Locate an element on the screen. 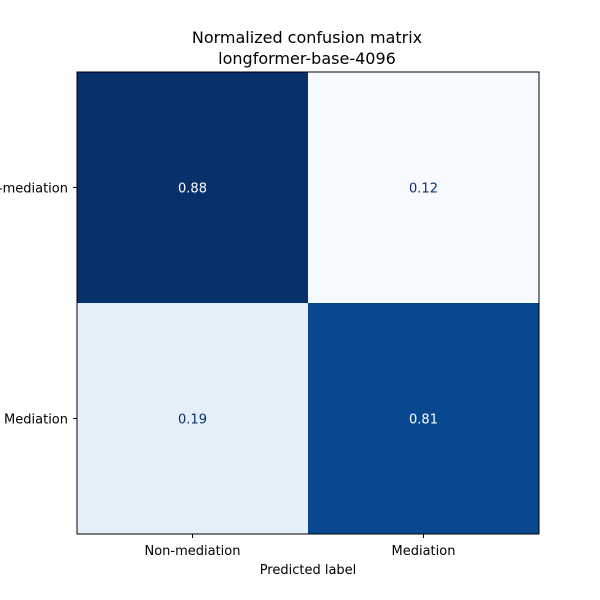  heatmap-cell-r0-c1 is located at coordinates (423, 187).